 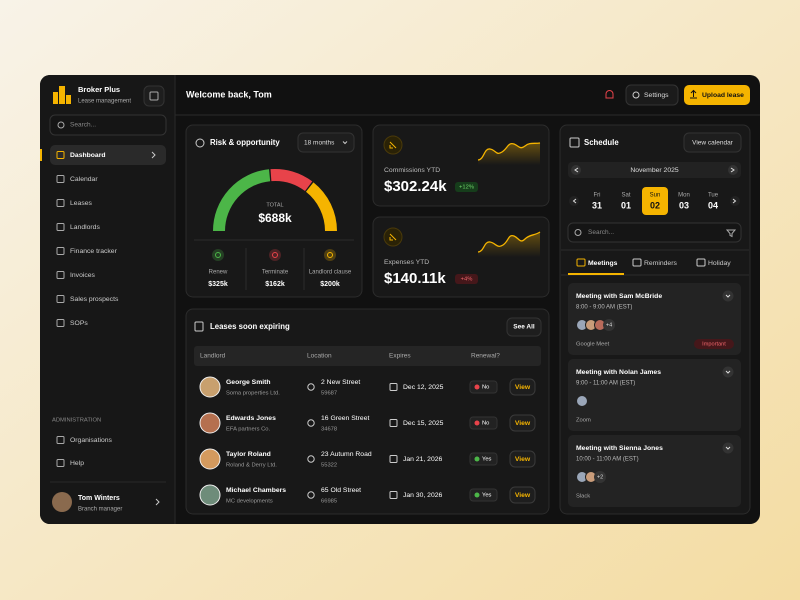 I want to click on upload-button: Upload lease, so click(x=717, y=95).